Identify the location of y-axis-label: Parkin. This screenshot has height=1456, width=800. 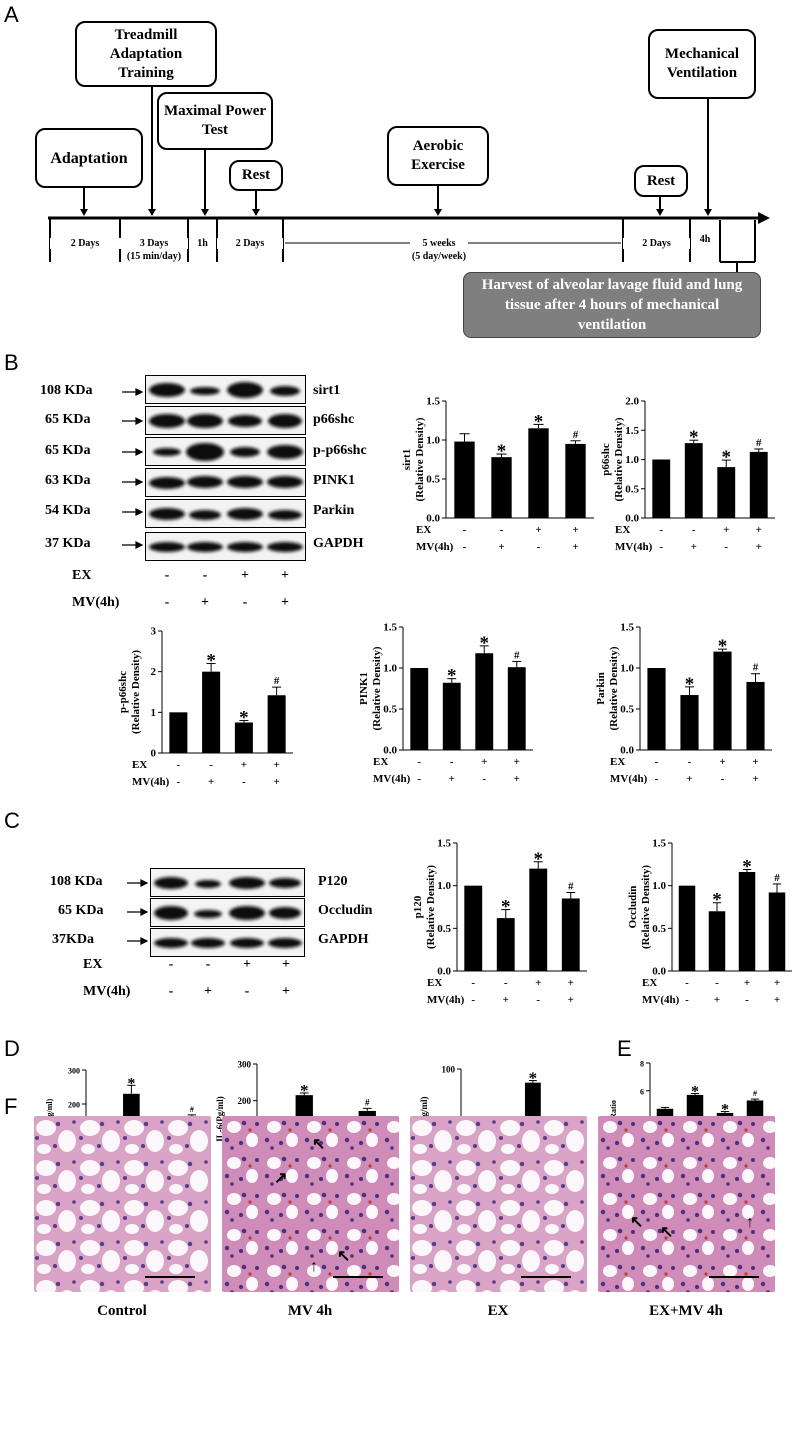
(601, 688).